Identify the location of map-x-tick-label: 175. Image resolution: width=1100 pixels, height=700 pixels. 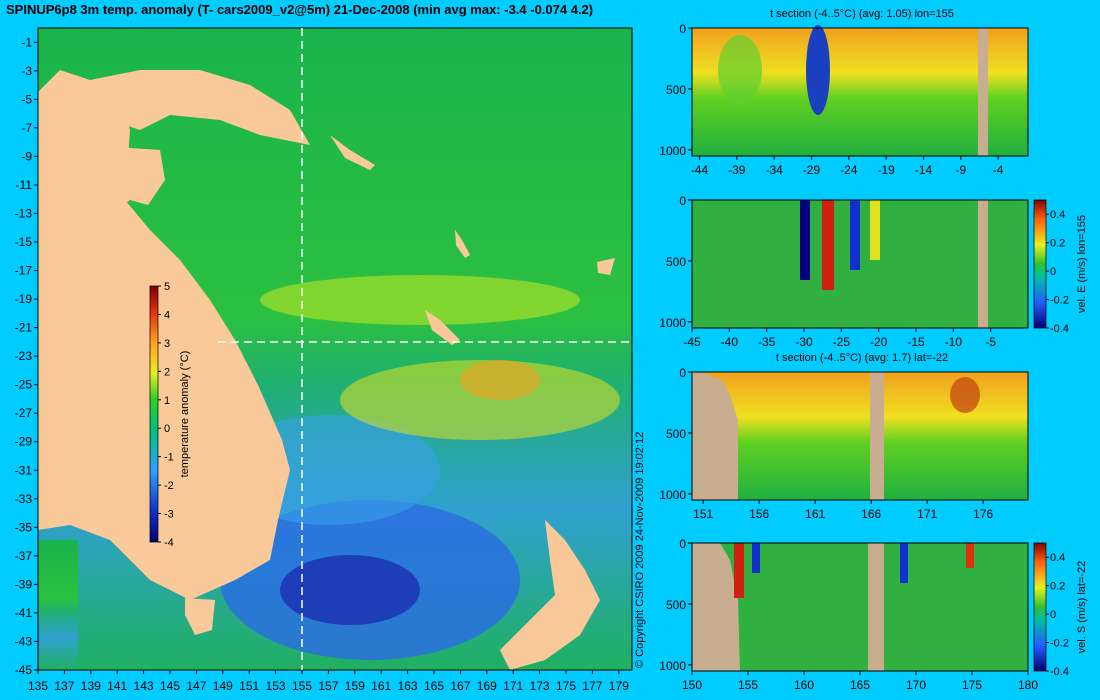
(566, 686).